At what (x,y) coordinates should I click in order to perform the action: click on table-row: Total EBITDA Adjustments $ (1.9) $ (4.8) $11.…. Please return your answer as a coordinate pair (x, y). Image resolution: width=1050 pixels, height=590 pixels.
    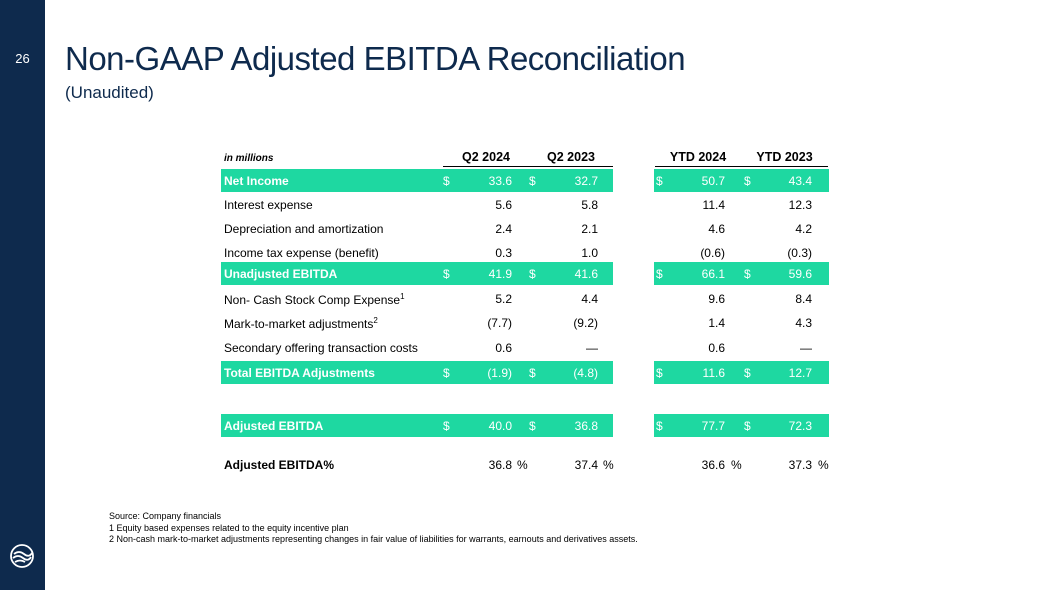
    Looking at the image, I should click on (525, 372).